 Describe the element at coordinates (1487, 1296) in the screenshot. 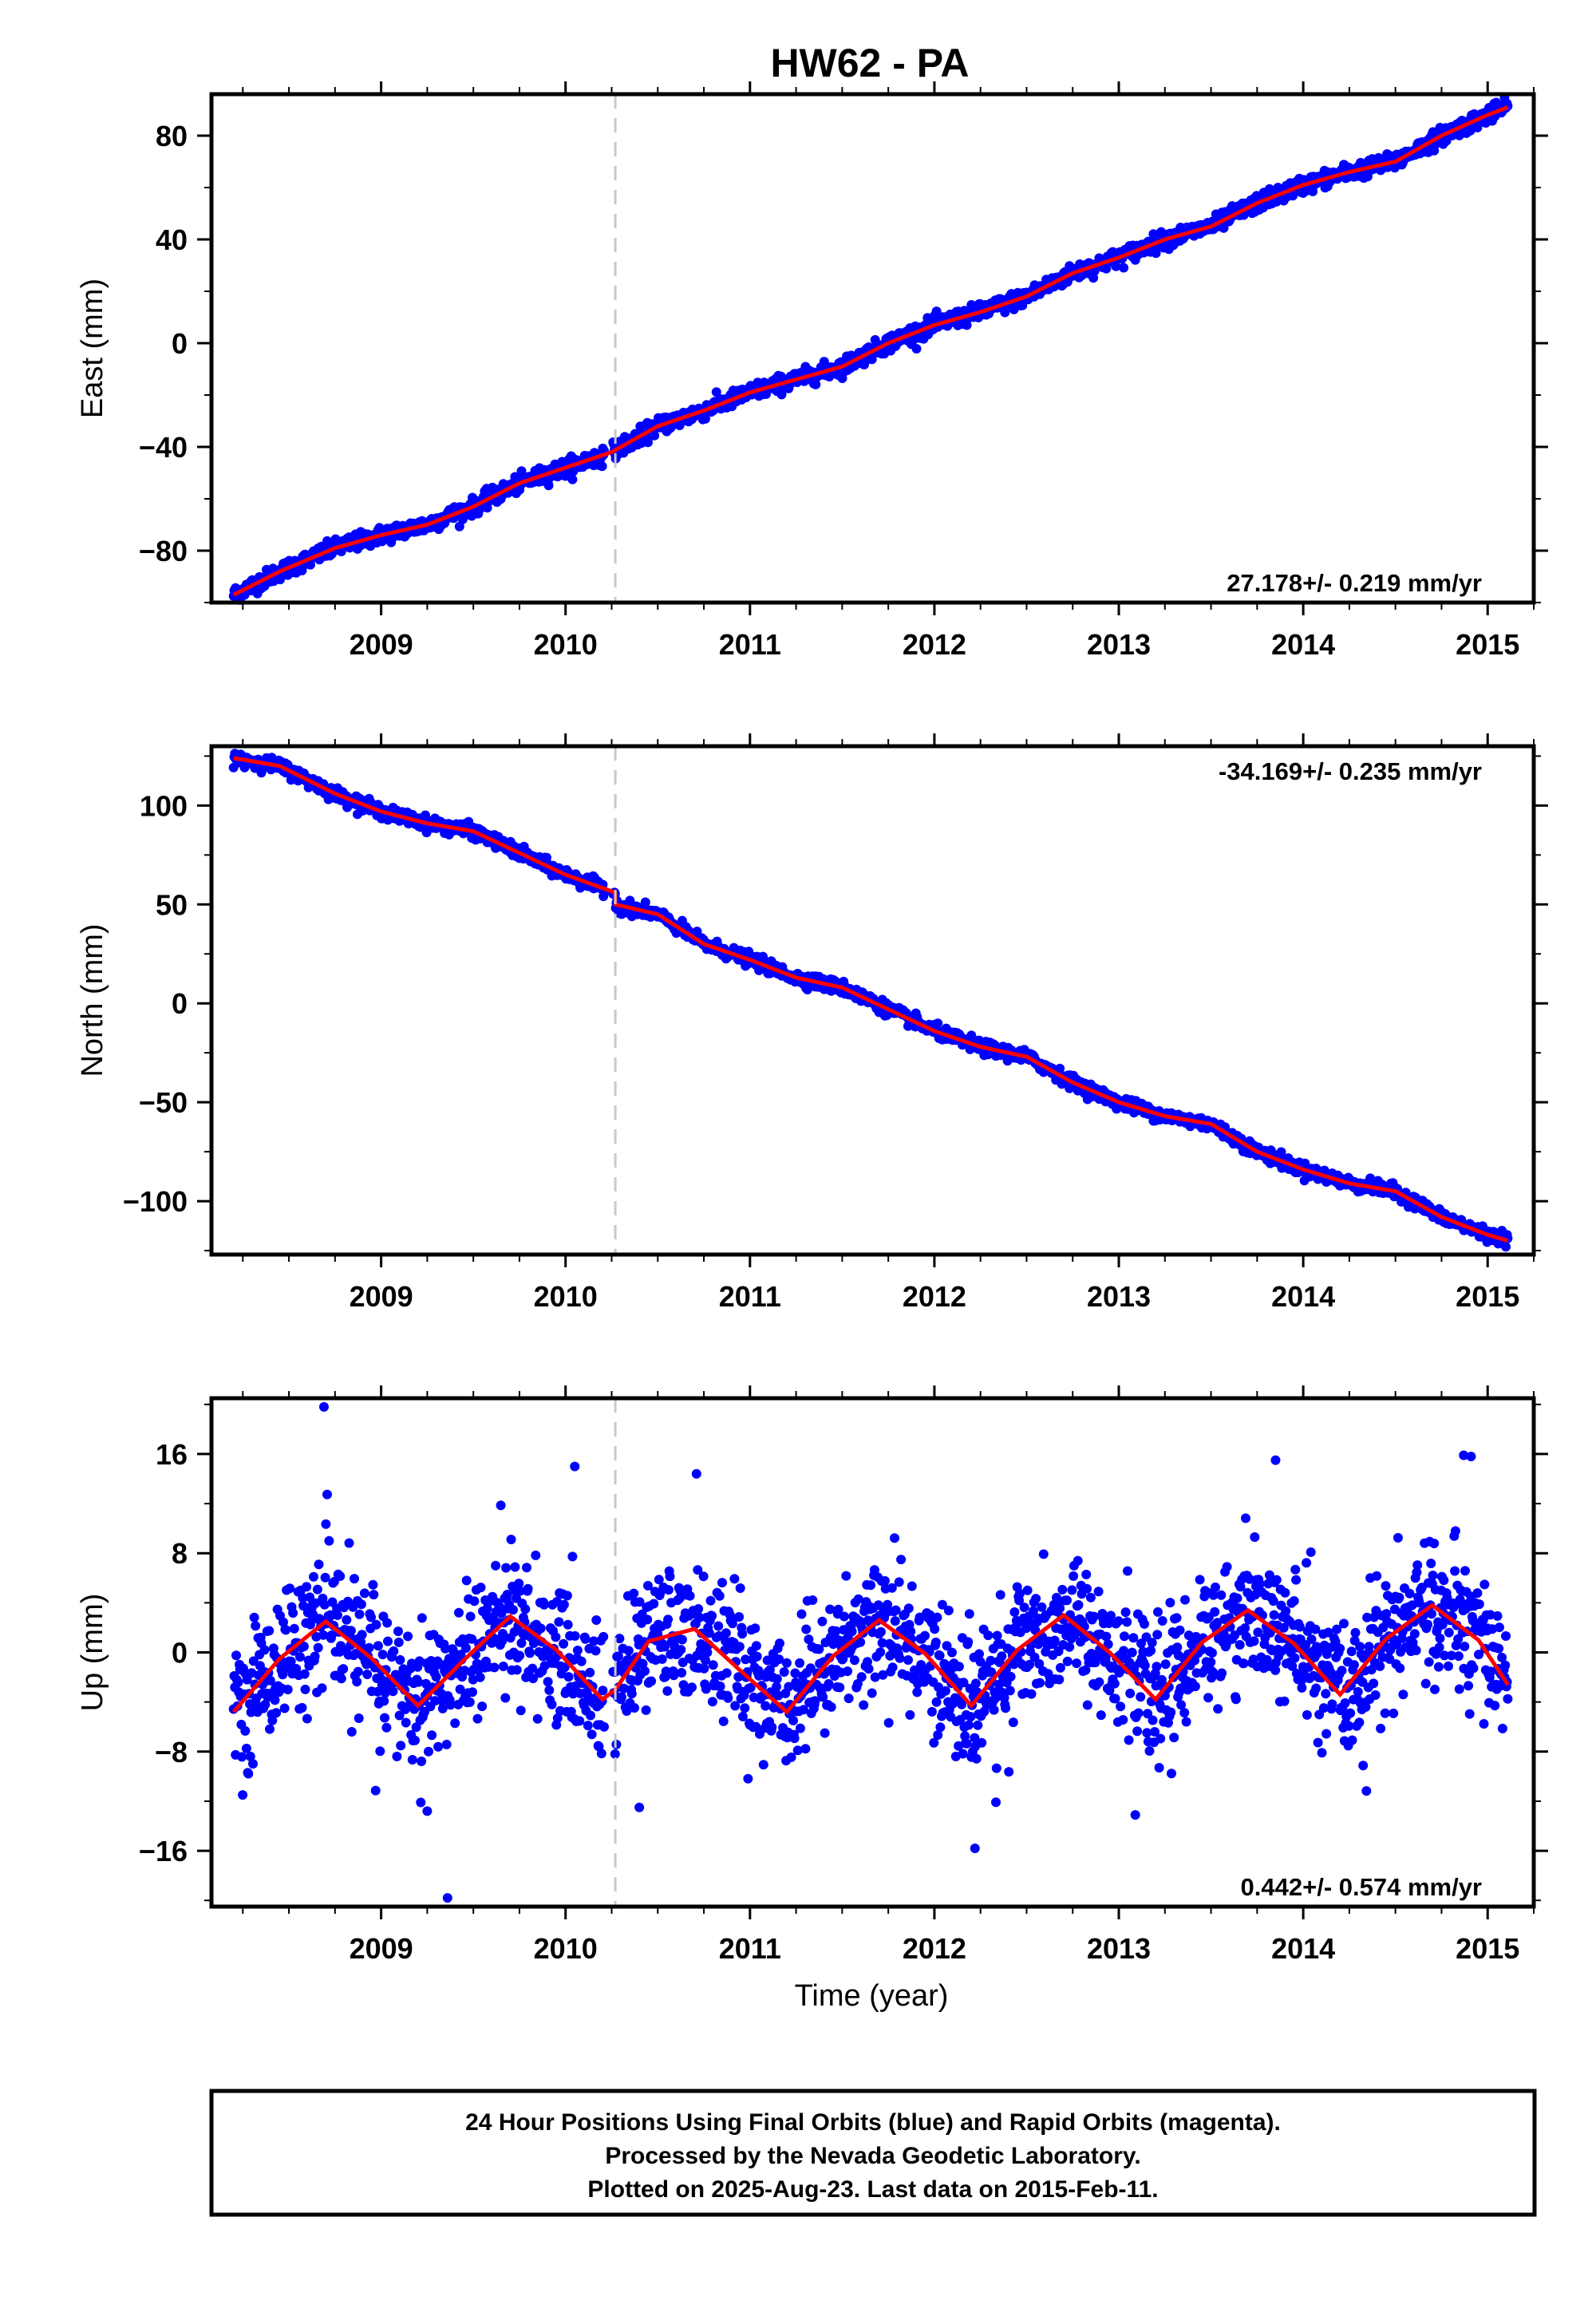

I see `x-tick-label: 2015` at that location.